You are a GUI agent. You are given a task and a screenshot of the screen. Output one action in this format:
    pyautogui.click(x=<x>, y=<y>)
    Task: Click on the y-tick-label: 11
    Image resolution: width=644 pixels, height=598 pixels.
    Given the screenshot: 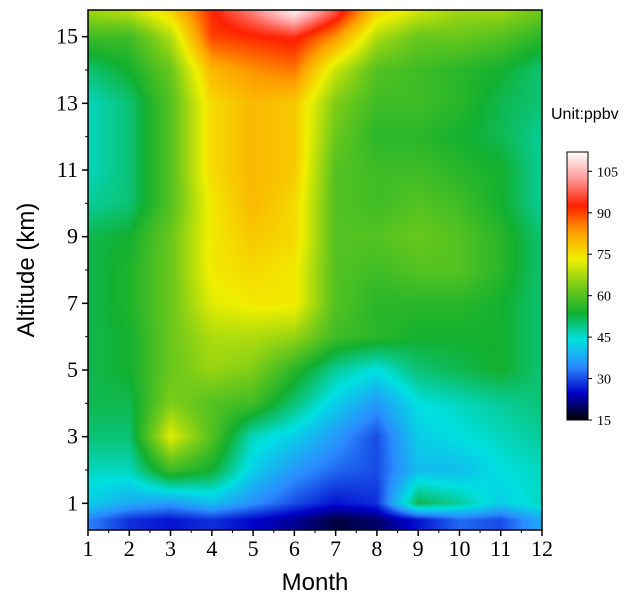 What is the action you would take?
    pyautogui.click(x=67, y=169)
    